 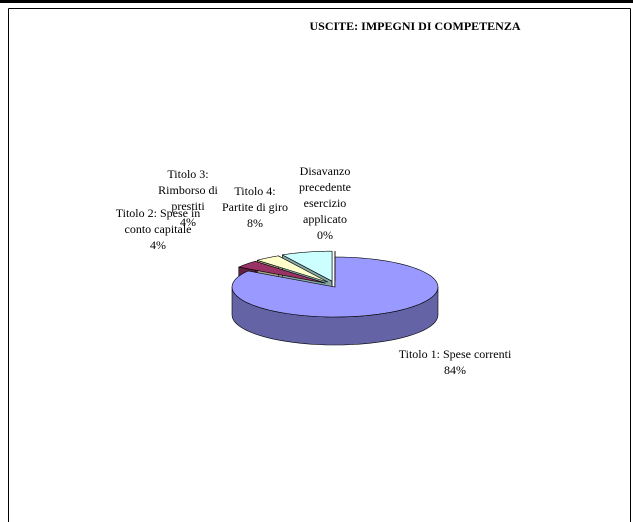 What do you see at coordinates (325, 195) in the screenshot?
I see `category-label: Disavanzo precedente esercizio applicato` at bounding box center [325, 195].